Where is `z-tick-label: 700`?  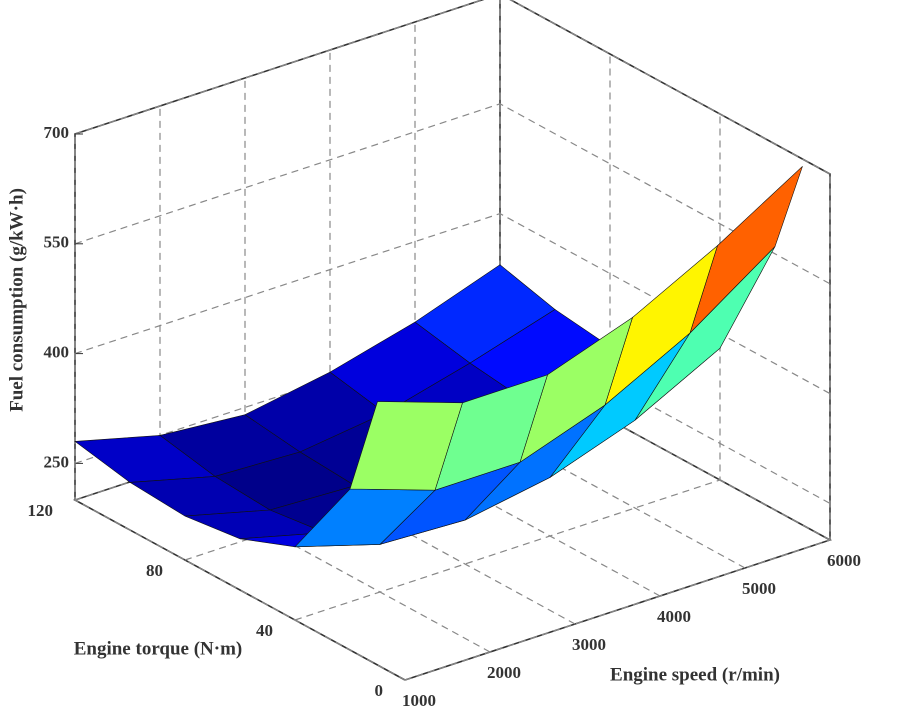
z-tick-label: 700 is located at coordinates (57, 132).